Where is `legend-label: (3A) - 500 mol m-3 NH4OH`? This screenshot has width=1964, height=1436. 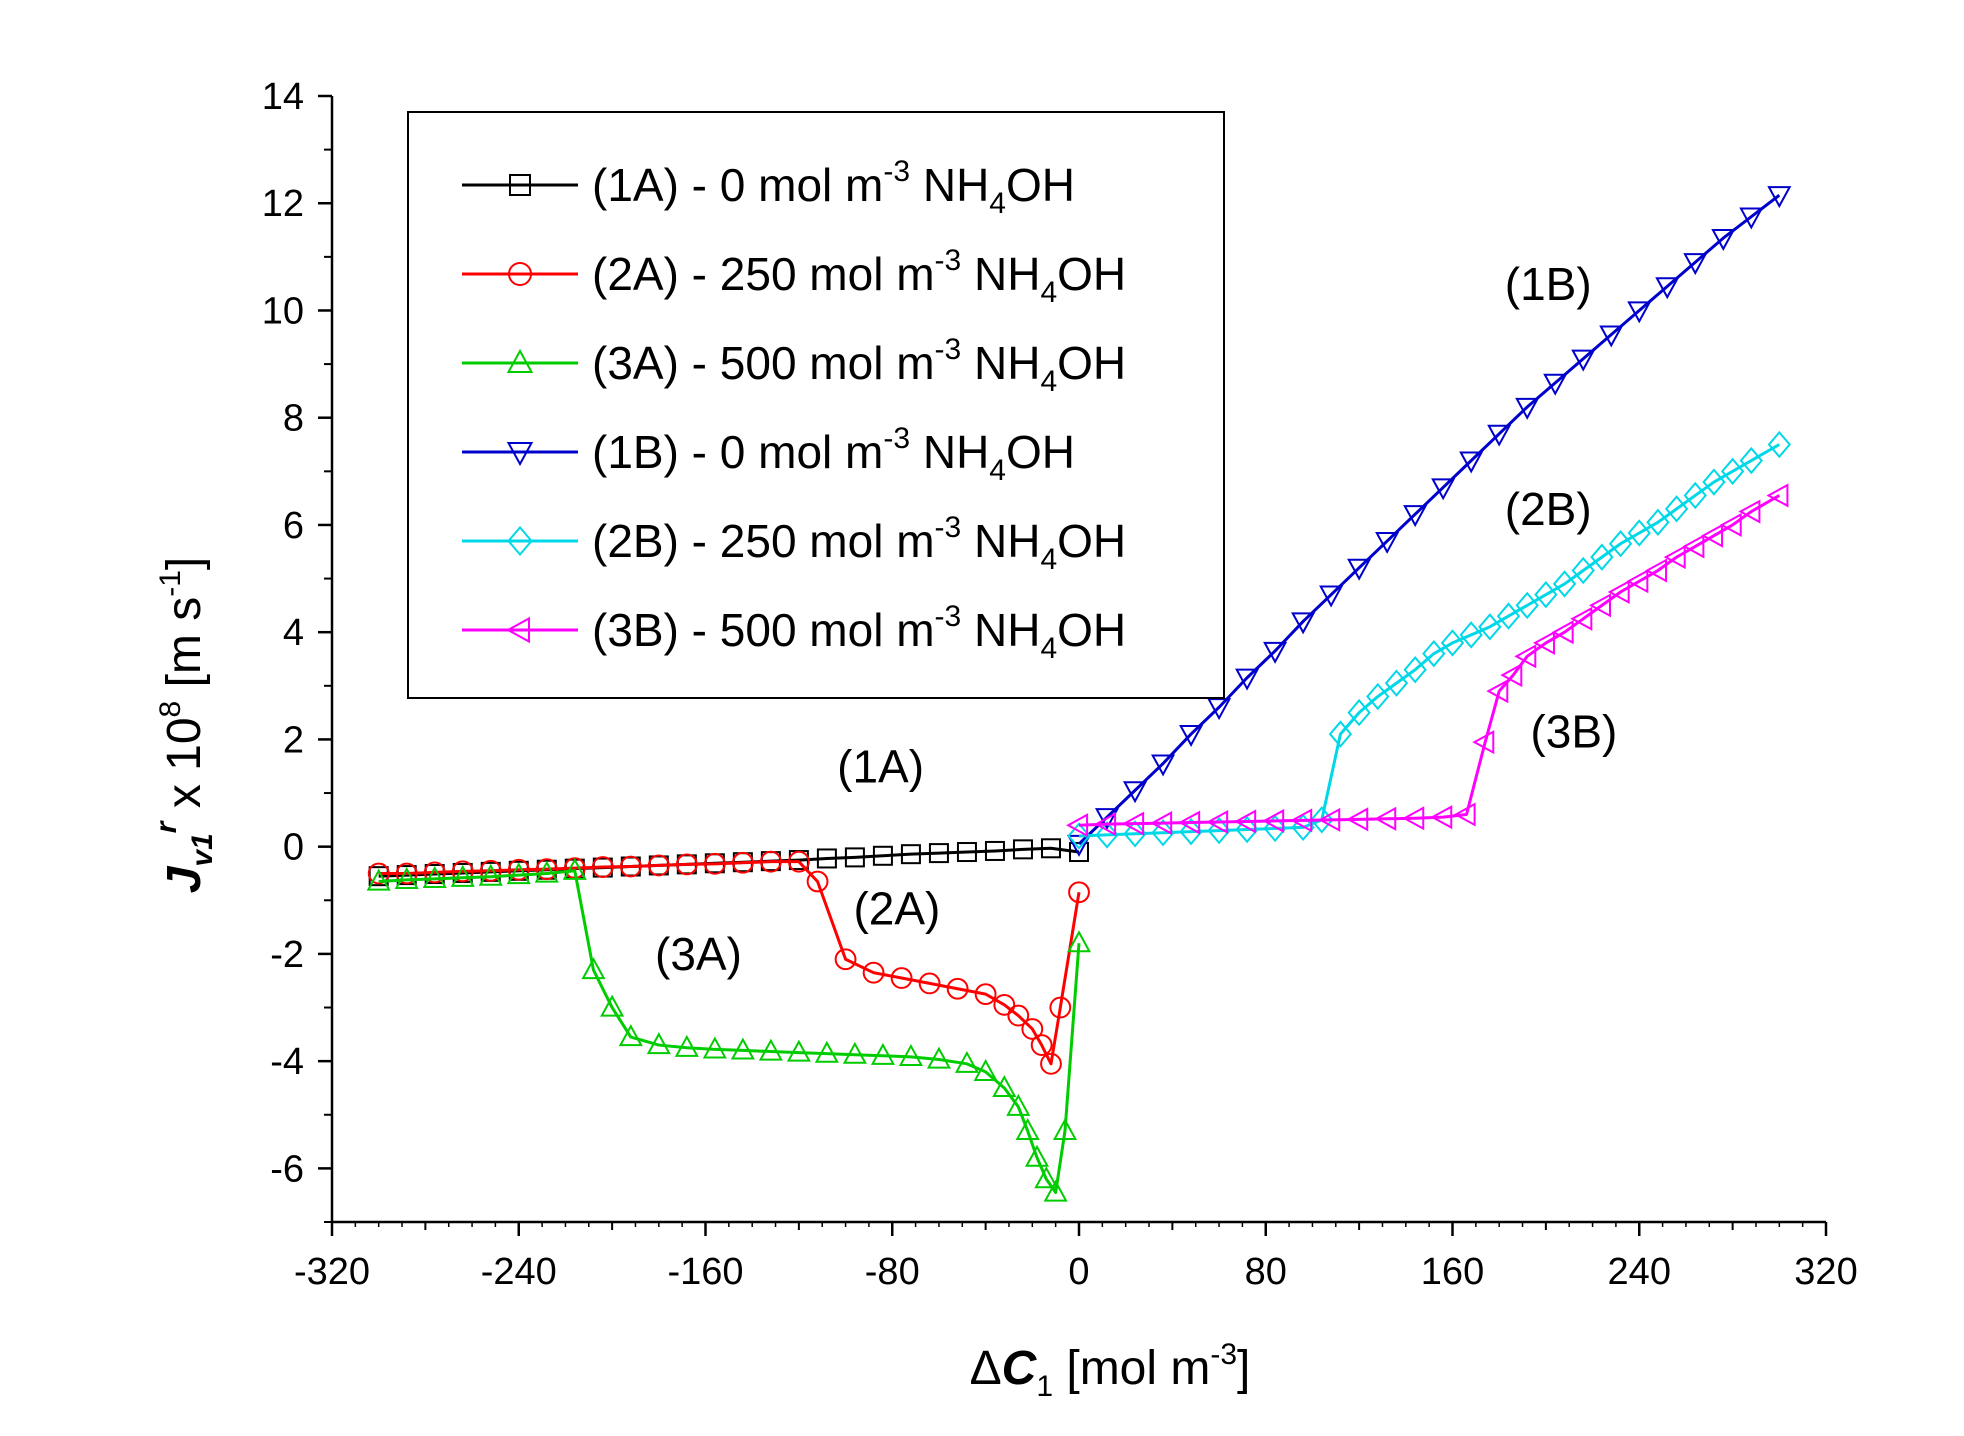
legend-label: (3A) - 500 mol m-3 NH4OH is located at coordinates (859, 365).